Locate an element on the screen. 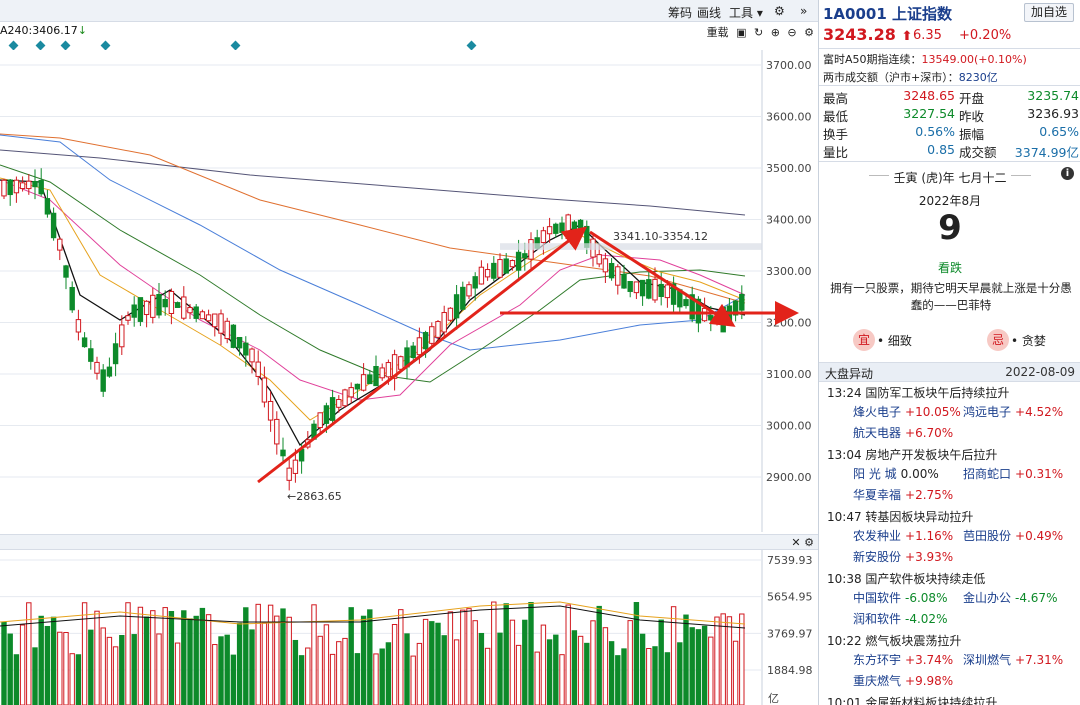 The height and width of the screenshot is (705, 1080). stock-line: 烽火电子 +10.05% 鸿远电子 +4.52% is located at coordinates (952, 412).